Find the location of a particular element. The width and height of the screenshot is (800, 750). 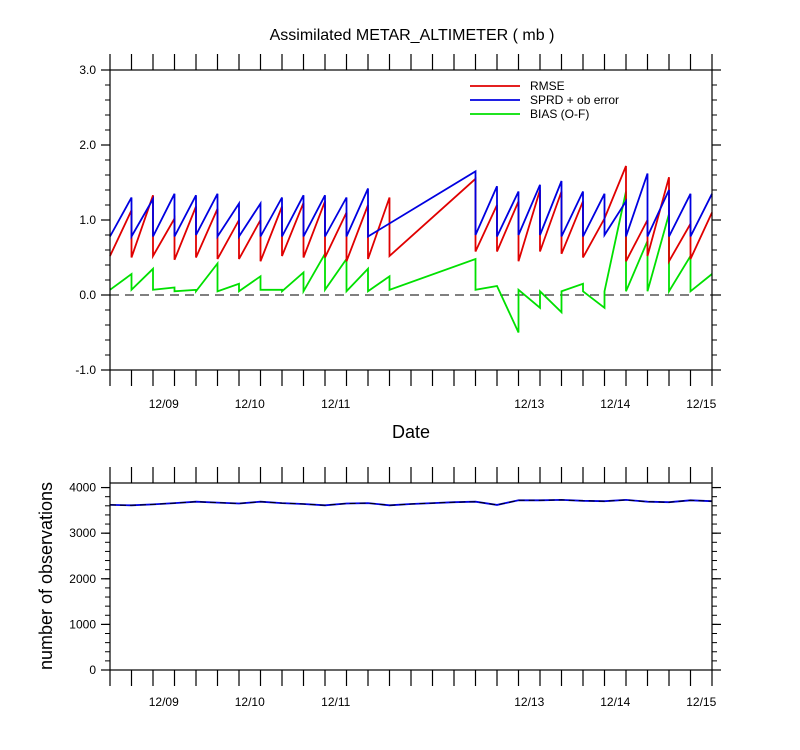

y-tick-label: 3.0 is located at coordinates (87, 70).